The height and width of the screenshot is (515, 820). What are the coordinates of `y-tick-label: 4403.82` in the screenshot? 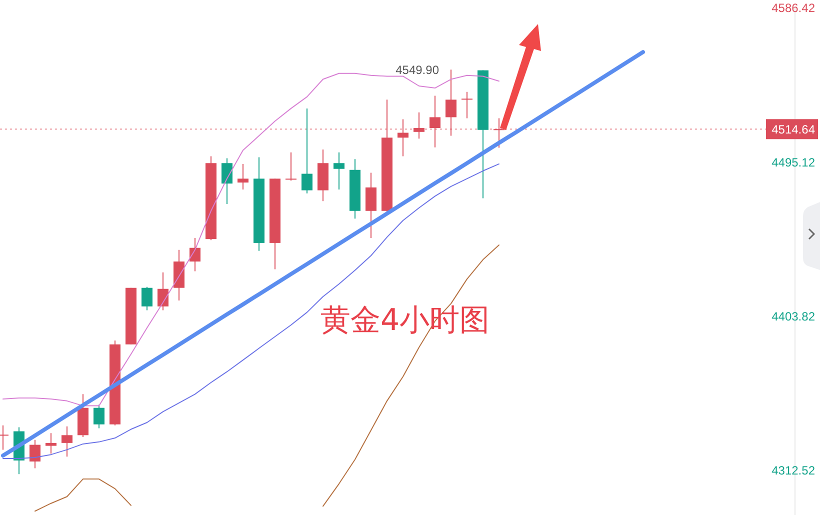 It's located at (794, 316).